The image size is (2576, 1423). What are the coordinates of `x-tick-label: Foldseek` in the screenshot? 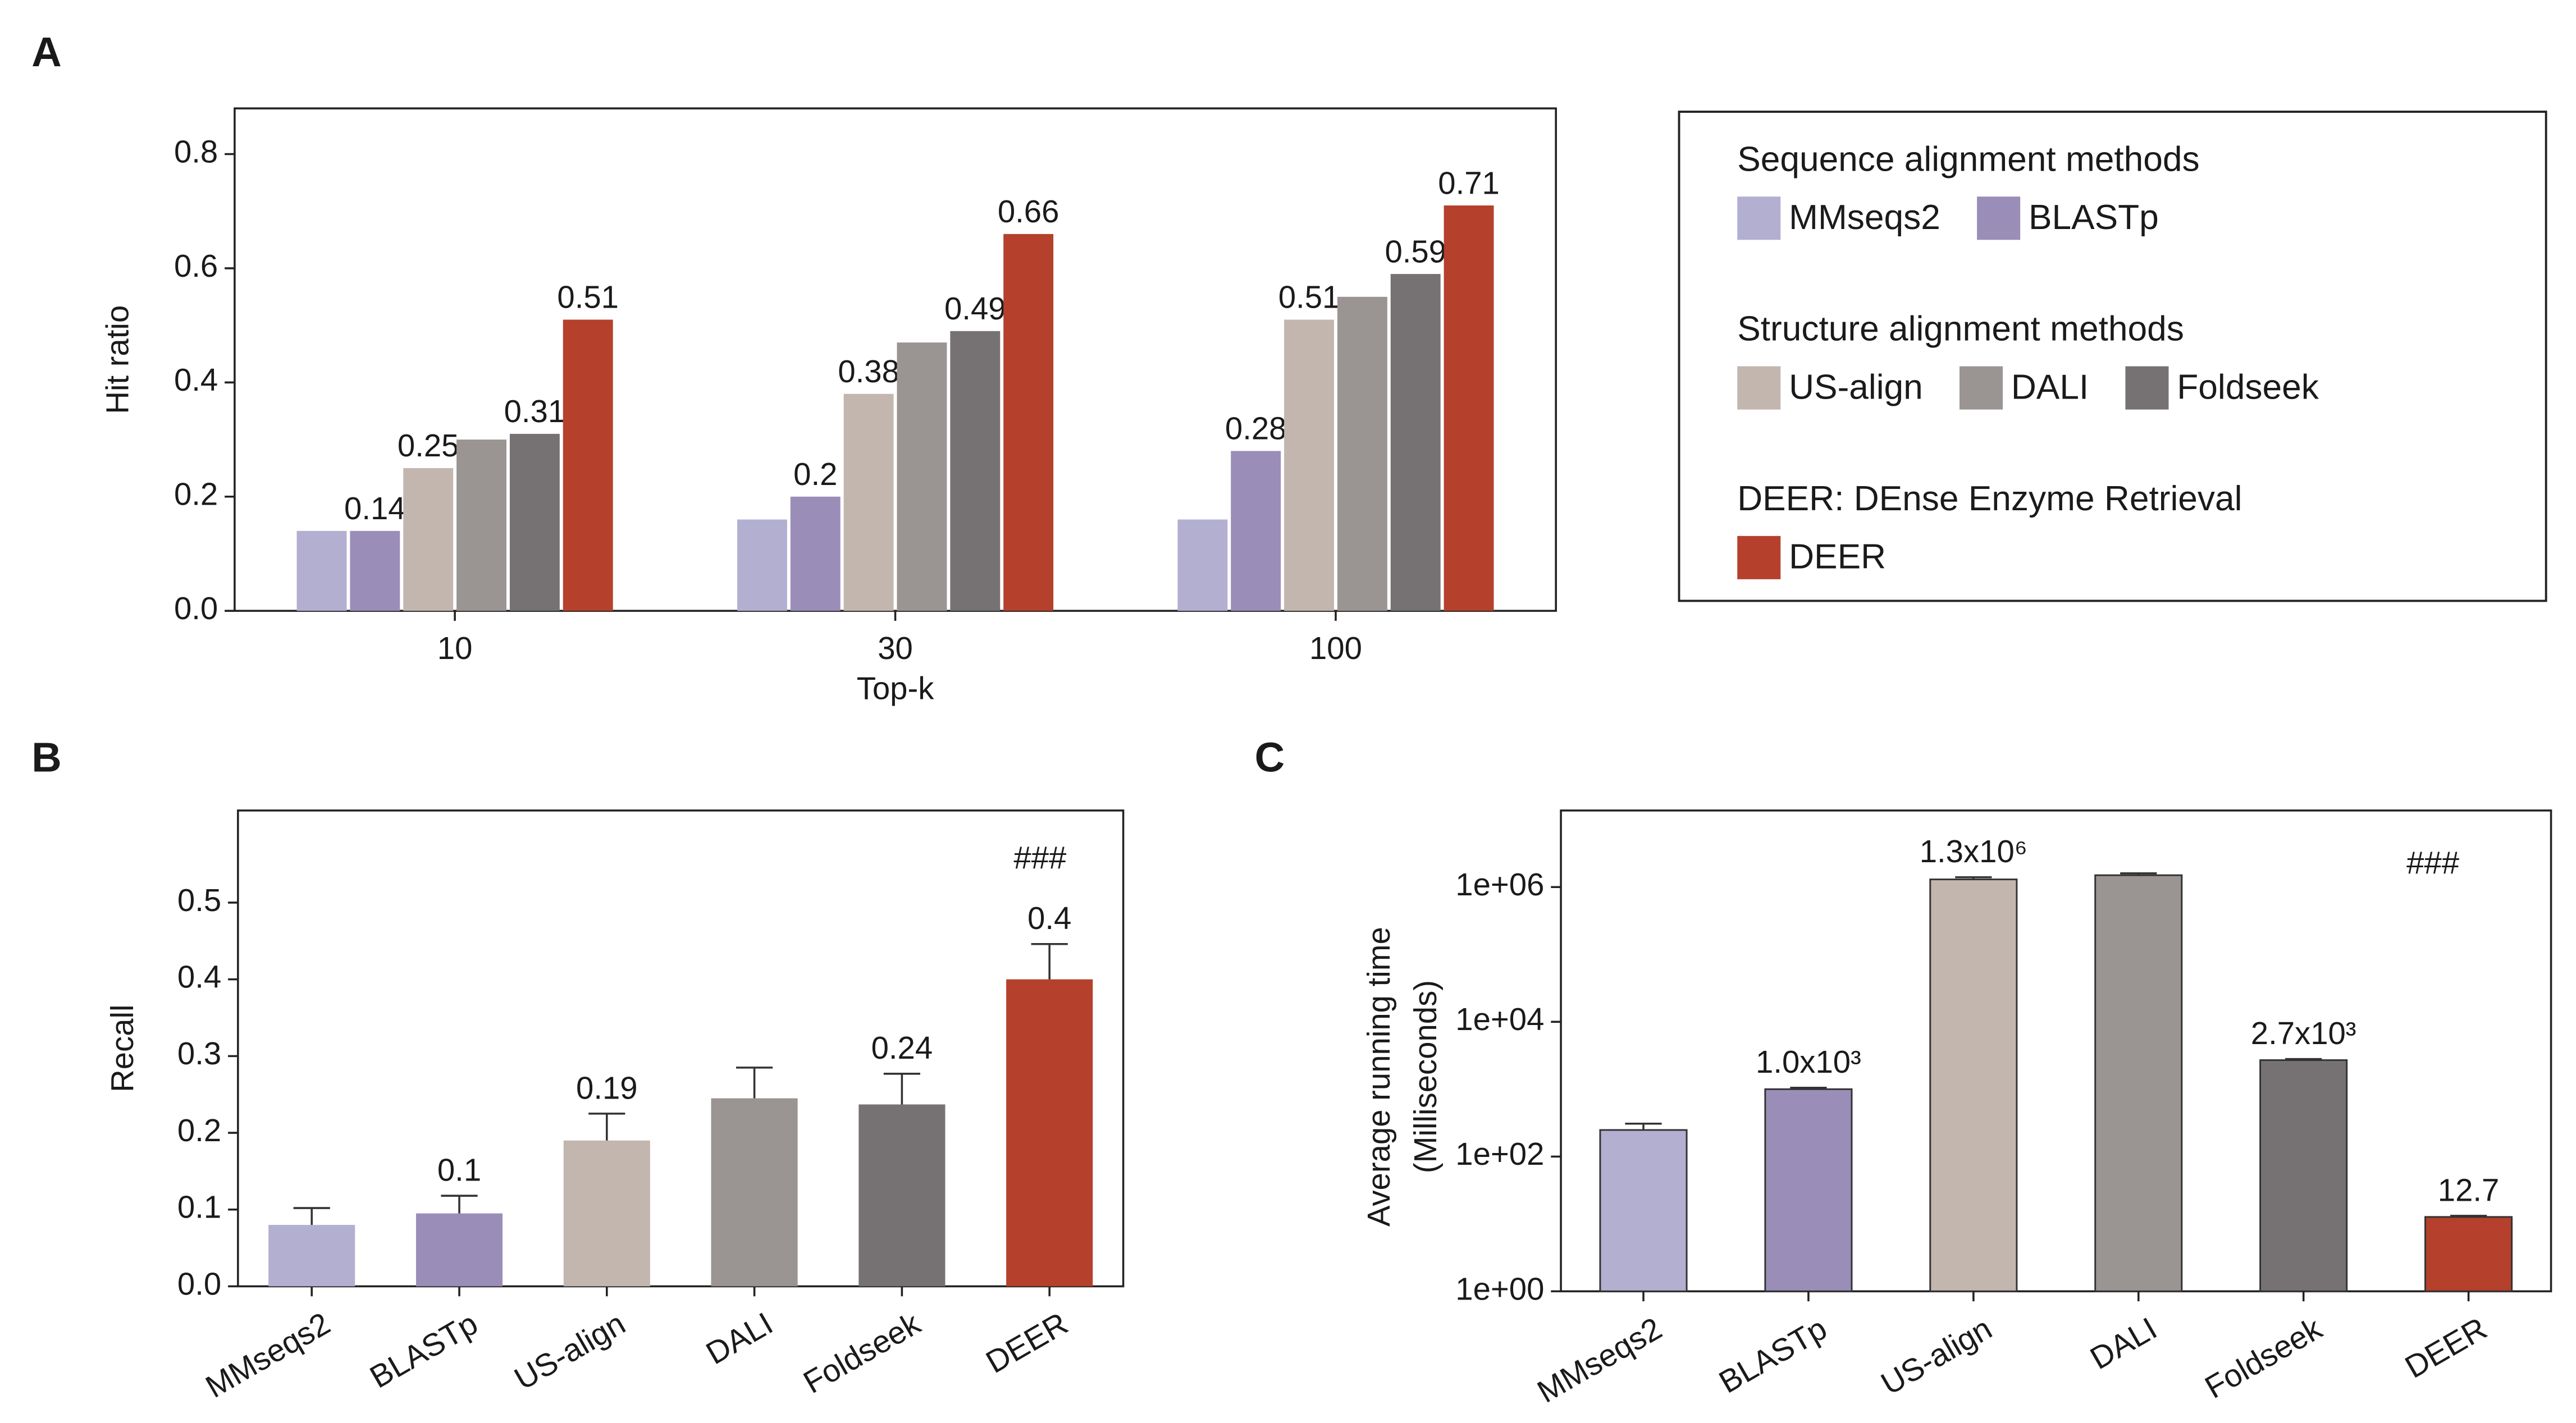 It's located at (861, 1353).